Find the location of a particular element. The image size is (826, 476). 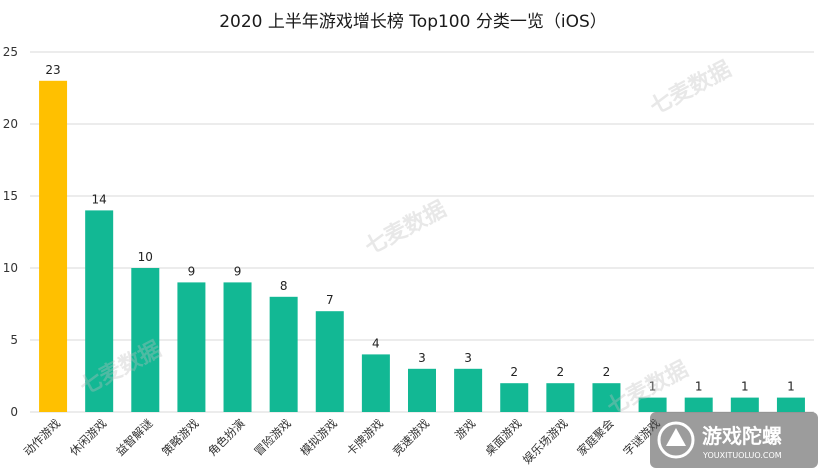

category-label: 益智解谜 is located at coordinates (134, 437).